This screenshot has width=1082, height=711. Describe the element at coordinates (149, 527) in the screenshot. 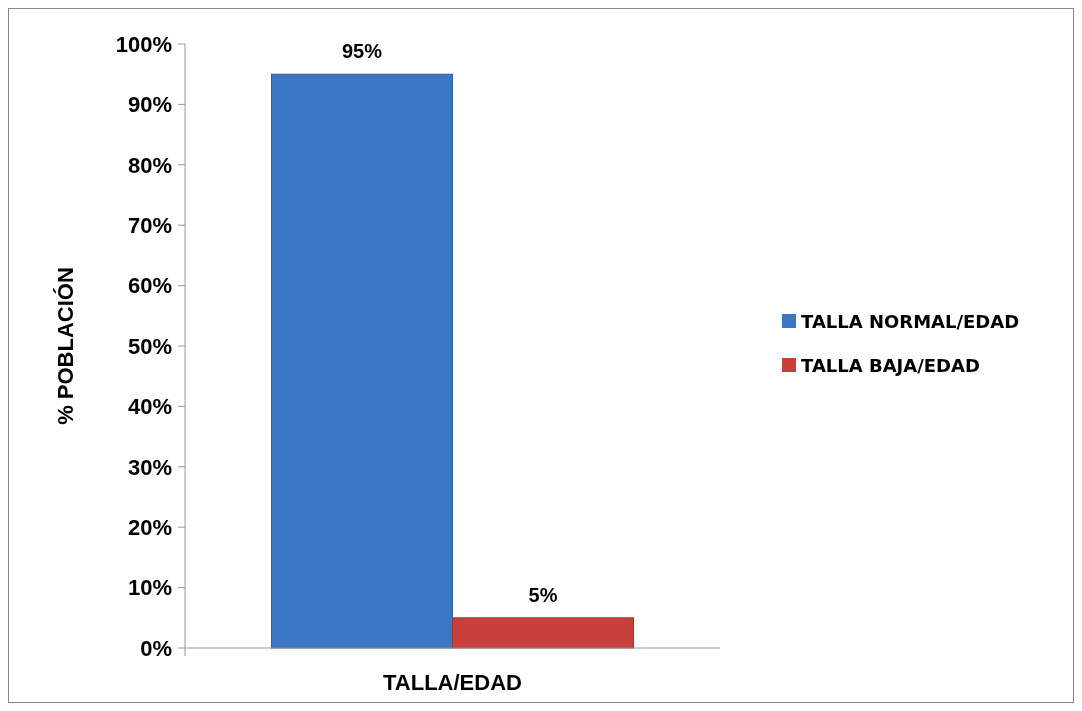

I see `y-tick-label: 20%` at that location.